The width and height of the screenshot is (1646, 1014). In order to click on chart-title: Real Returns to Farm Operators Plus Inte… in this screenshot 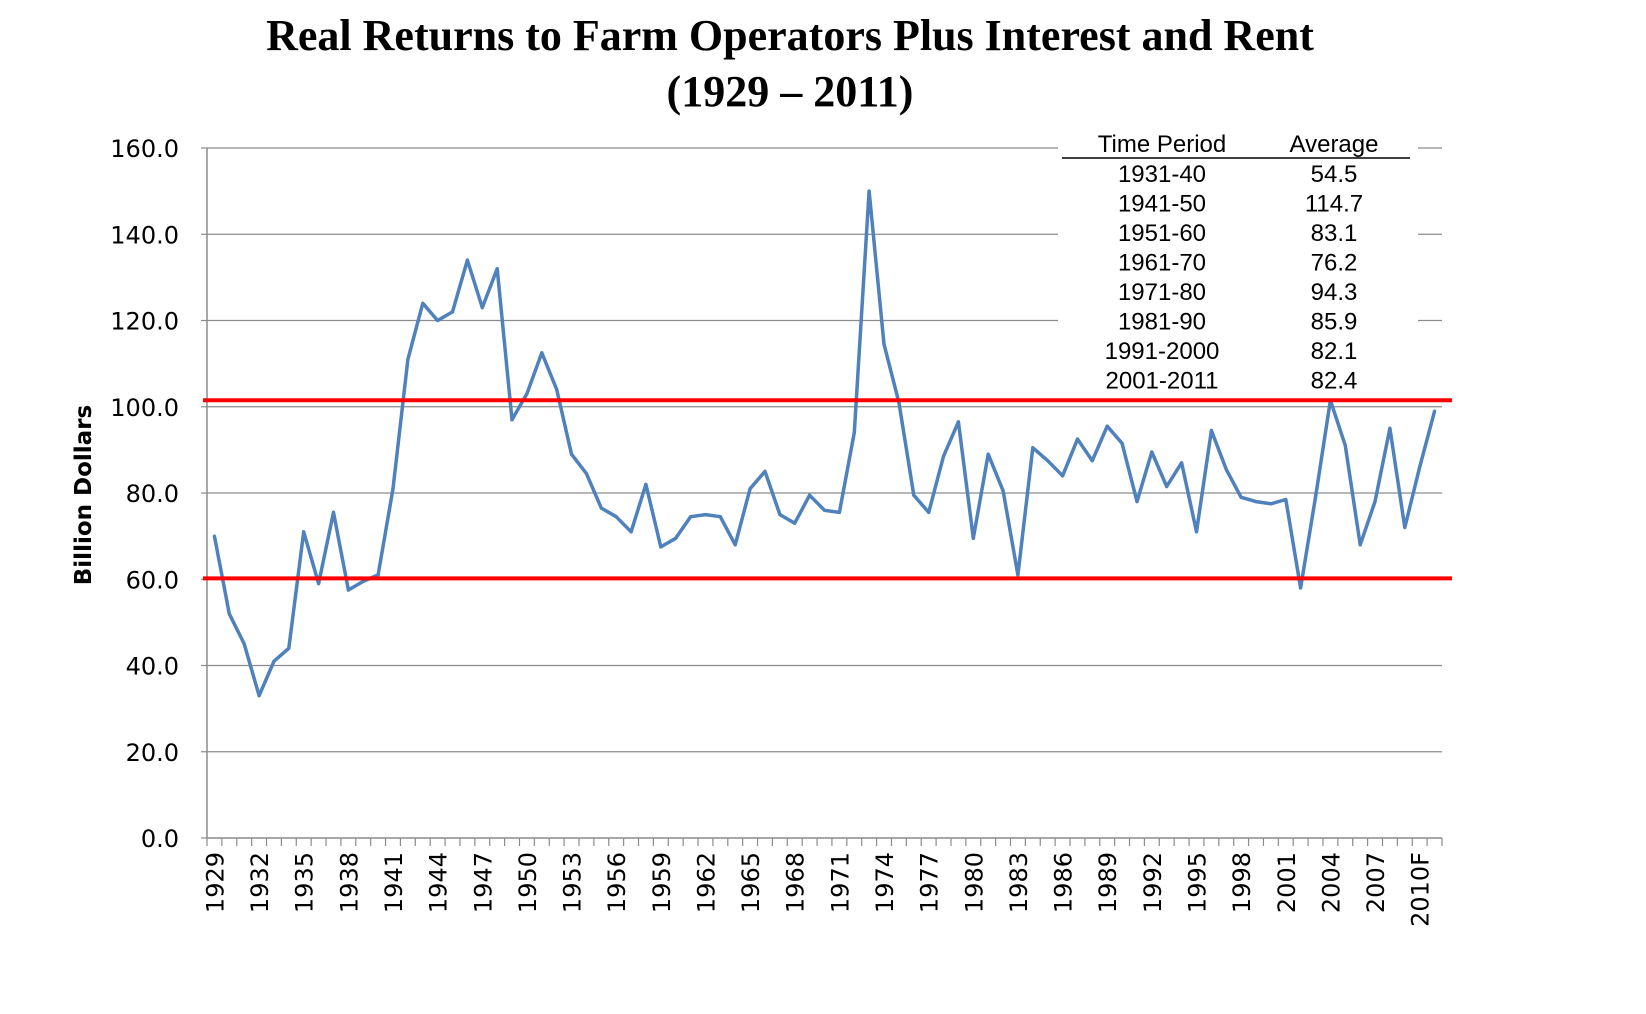, I will do `click(790, 64)`.